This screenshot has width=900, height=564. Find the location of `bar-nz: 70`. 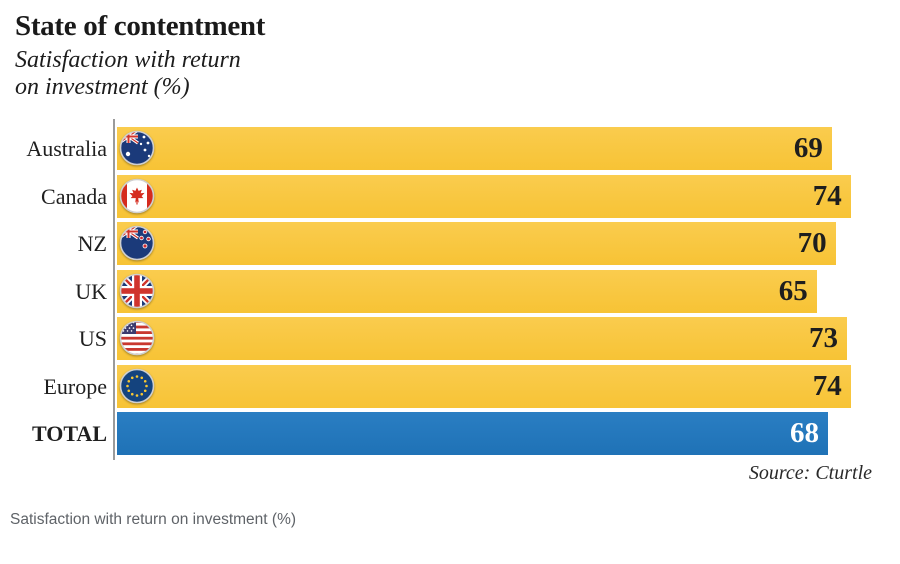

bar-nz: 70 is located at coordinates (476, 243).